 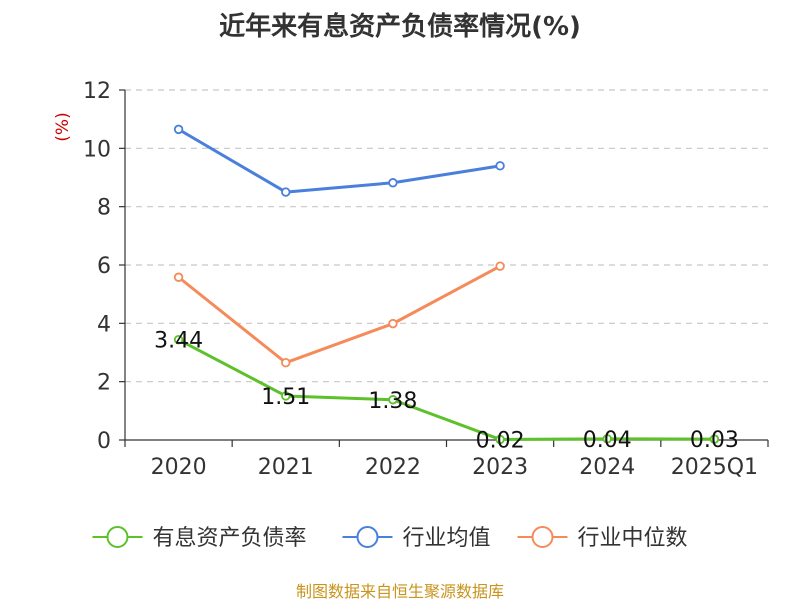 I want to click on data-label: 3.44, so click(x=178, y=341).